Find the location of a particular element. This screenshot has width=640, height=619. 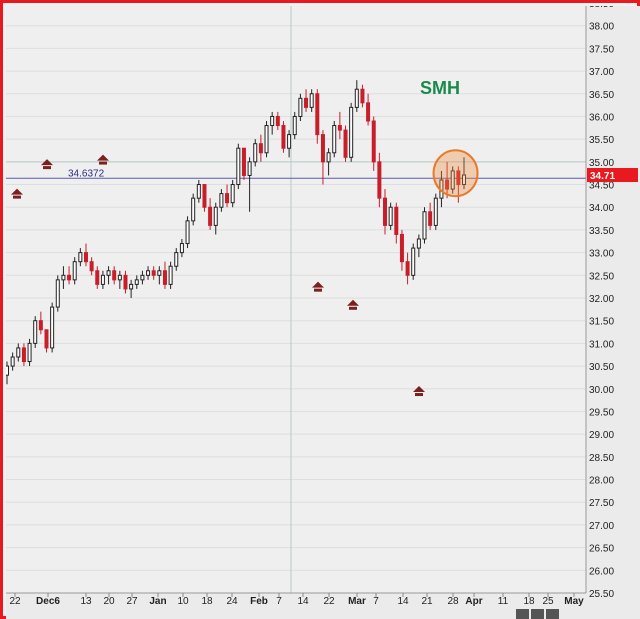

x-tick-label: Mar is located at coordinates (357, 601).